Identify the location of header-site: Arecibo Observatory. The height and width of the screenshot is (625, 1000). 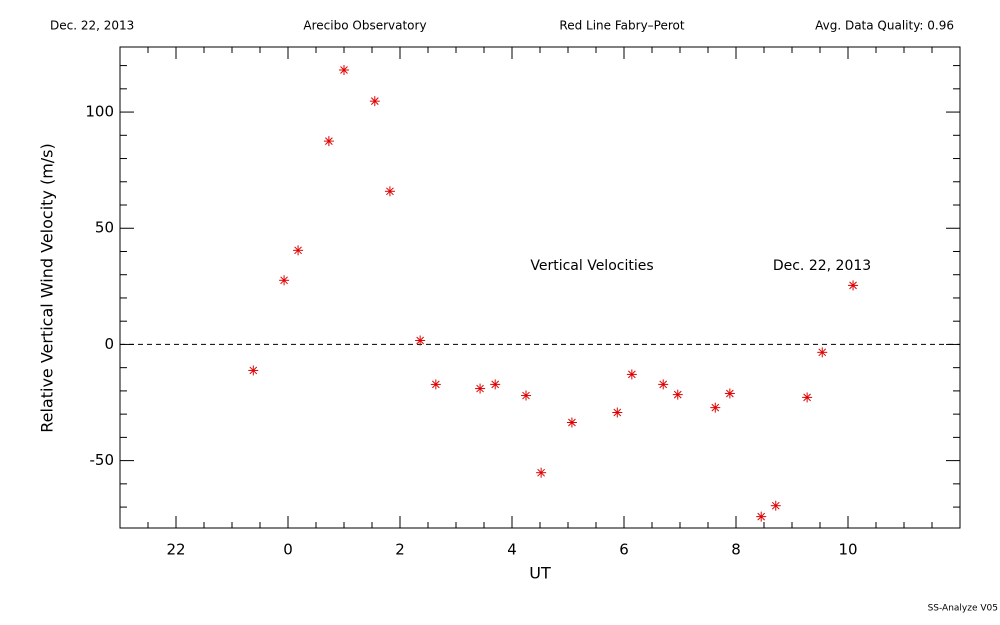
(364, 26).